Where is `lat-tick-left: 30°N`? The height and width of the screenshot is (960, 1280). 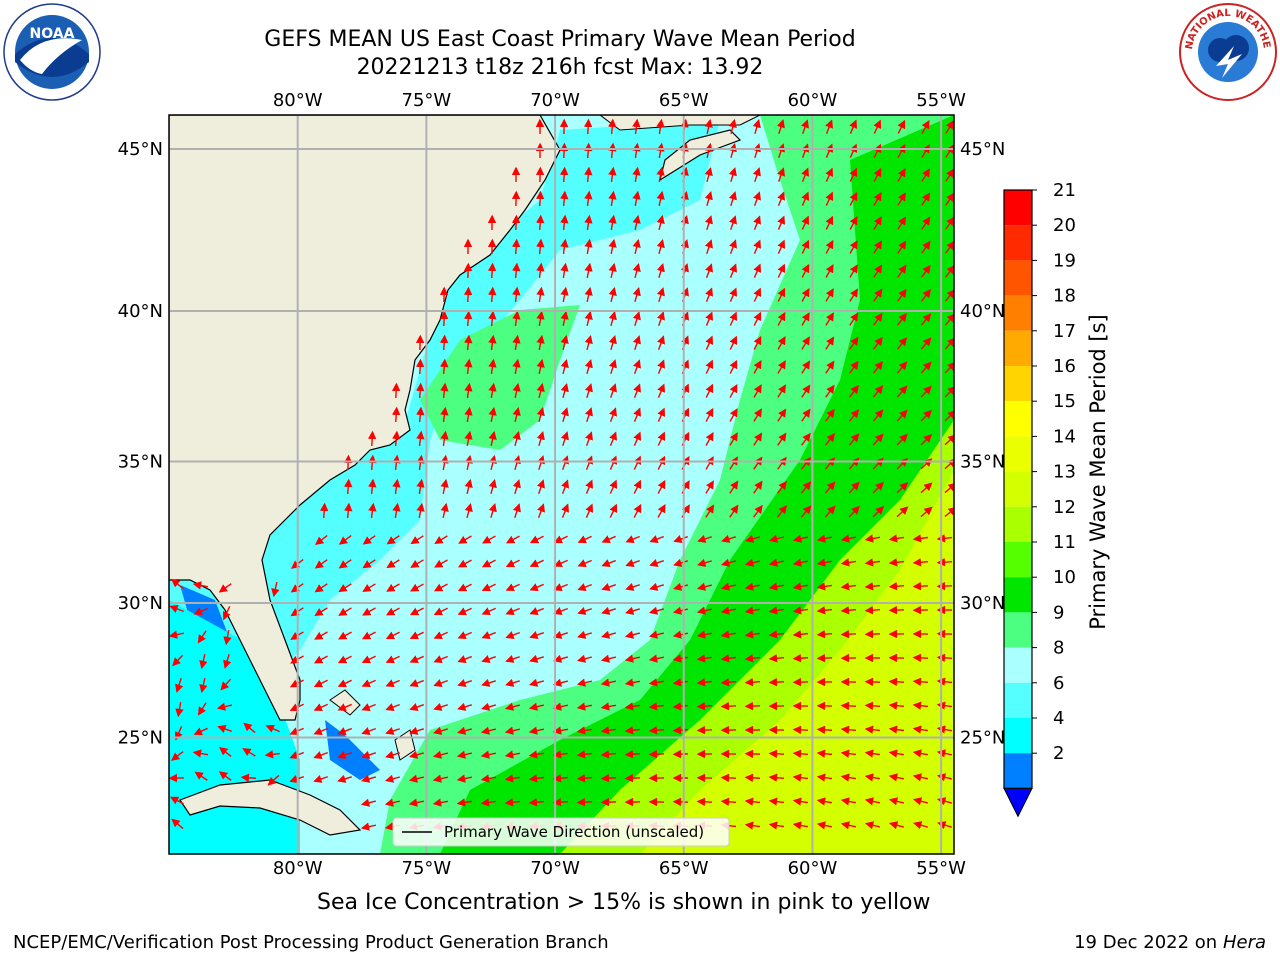
lat-tick-left: 30°N is located at coordinates (140, 603).